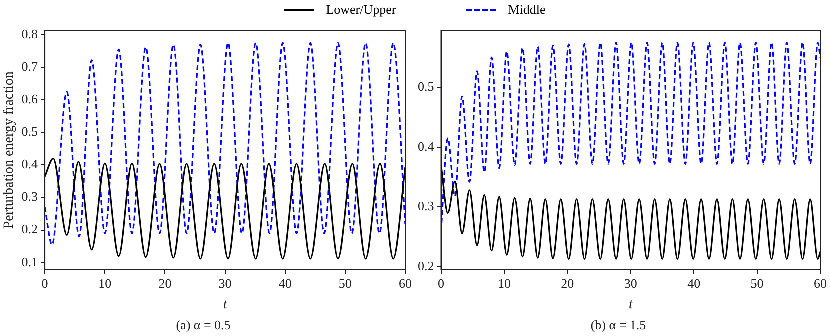 This screenshot has height=336, width=830. Describe the element at coordinates (10, 151) in the screenshot. I see `y-axis-title: Perturbation energy fraction` at that location.